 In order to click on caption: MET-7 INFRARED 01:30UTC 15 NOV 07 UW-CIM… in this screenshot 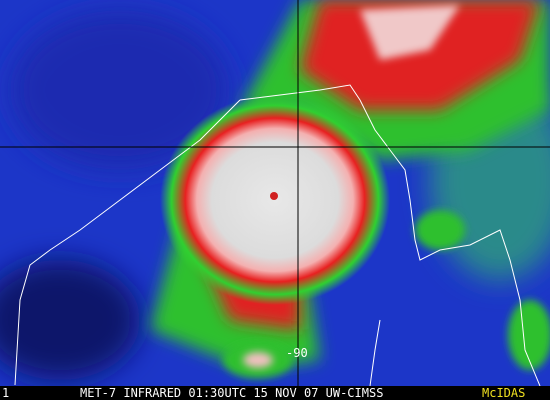, I will do `click(231, 393)`.